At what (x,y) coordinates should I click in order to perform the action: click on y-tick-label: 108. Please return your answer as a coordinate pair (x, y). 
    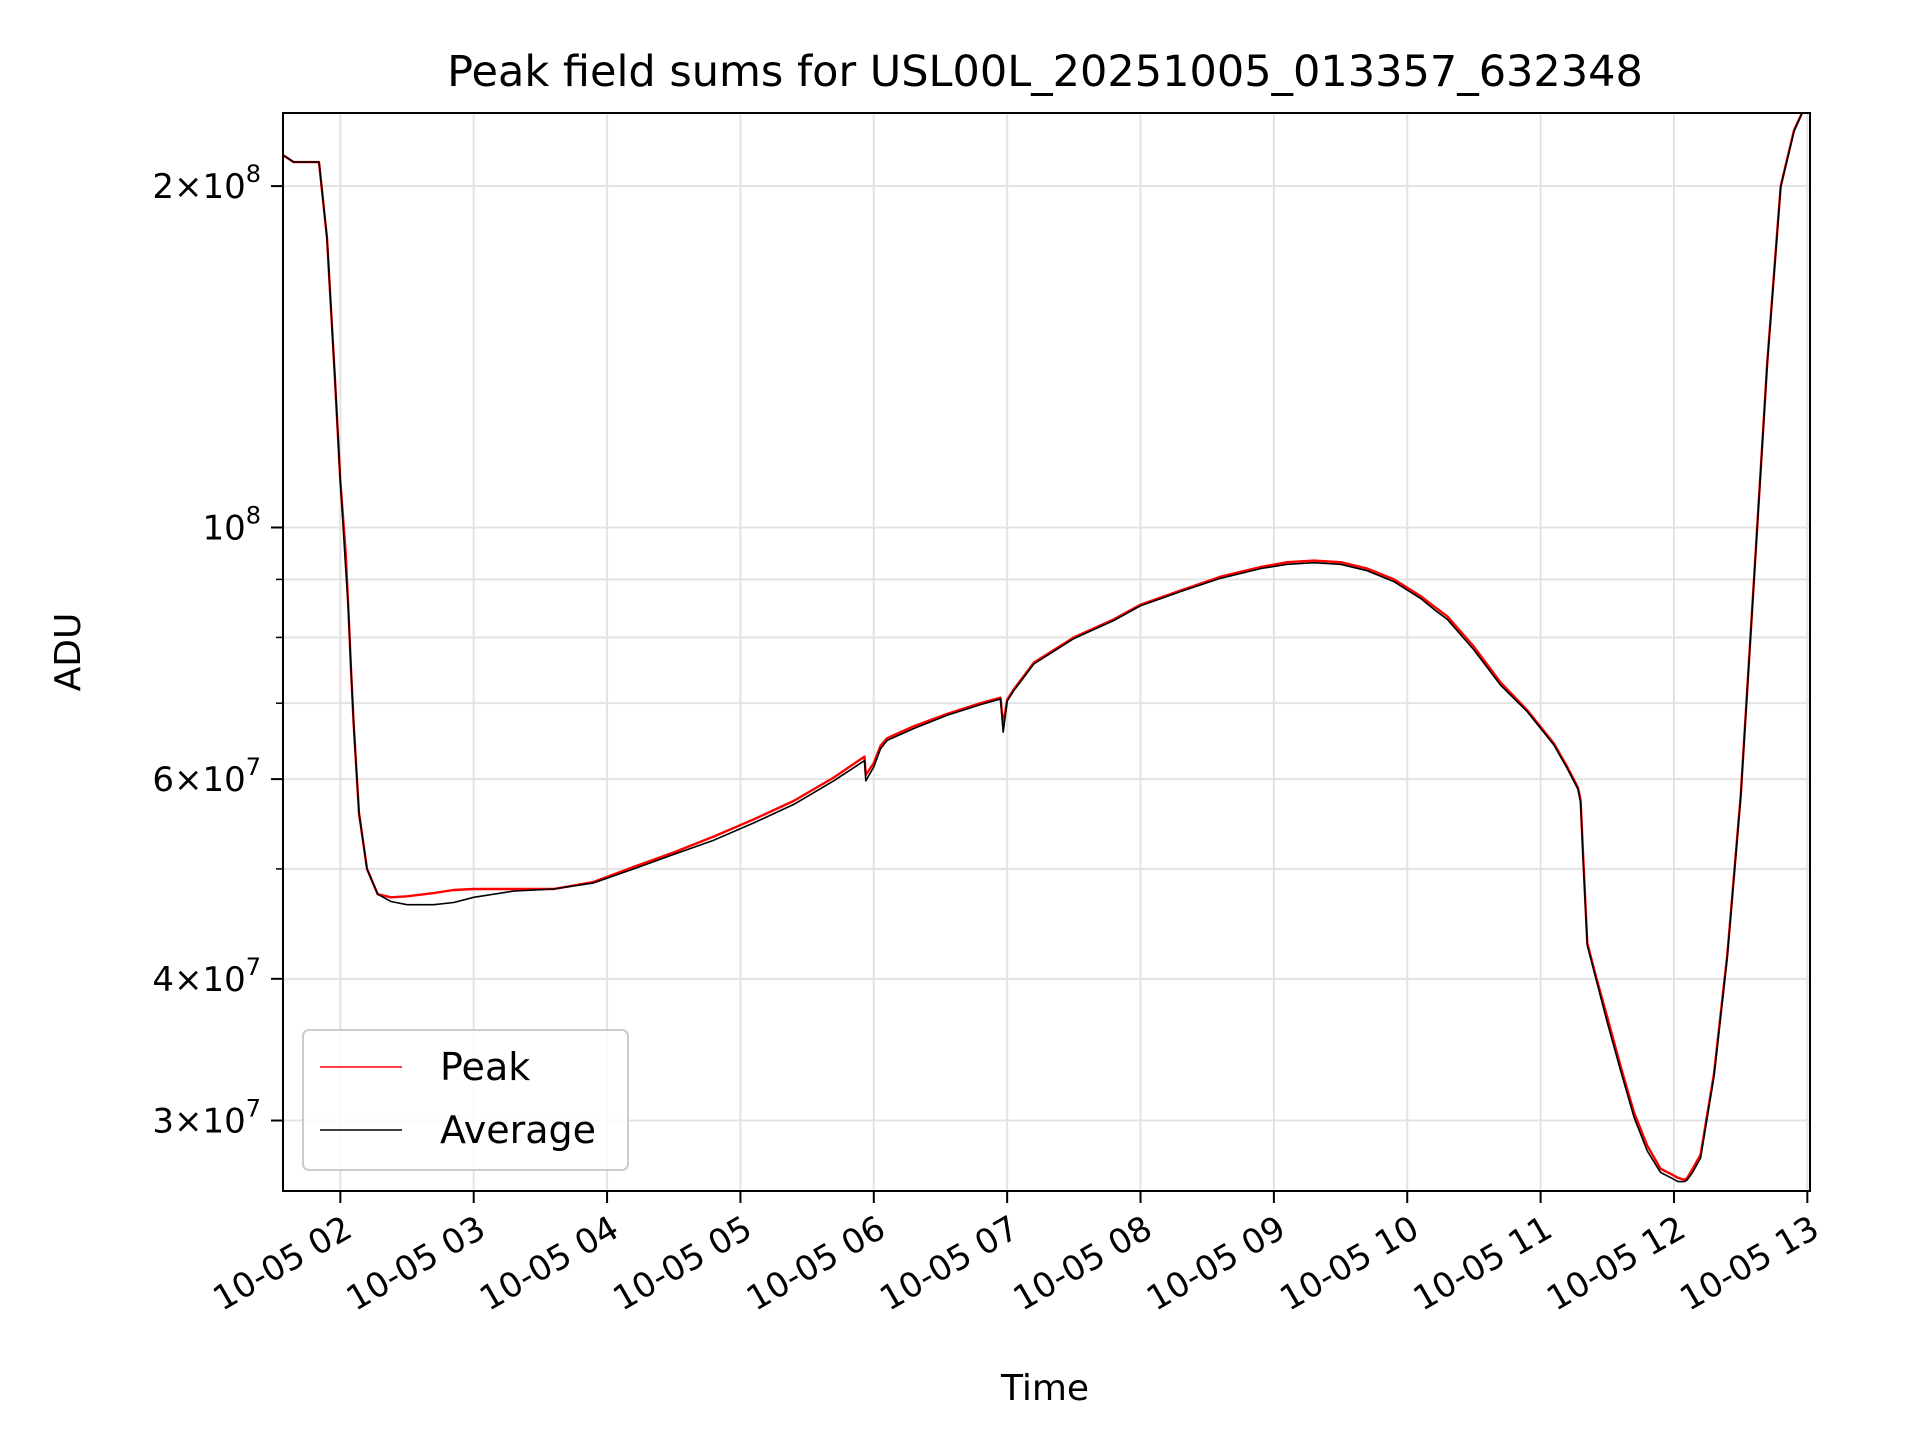
    Looking at the image, I should click on (231, 525).